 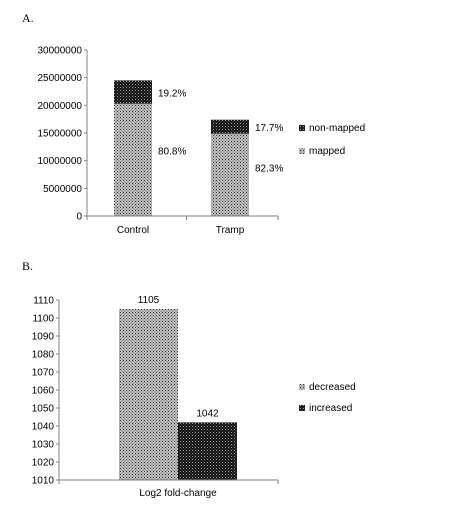 I want to click on y-tick-label: 1110, so click(x=43, y=301).